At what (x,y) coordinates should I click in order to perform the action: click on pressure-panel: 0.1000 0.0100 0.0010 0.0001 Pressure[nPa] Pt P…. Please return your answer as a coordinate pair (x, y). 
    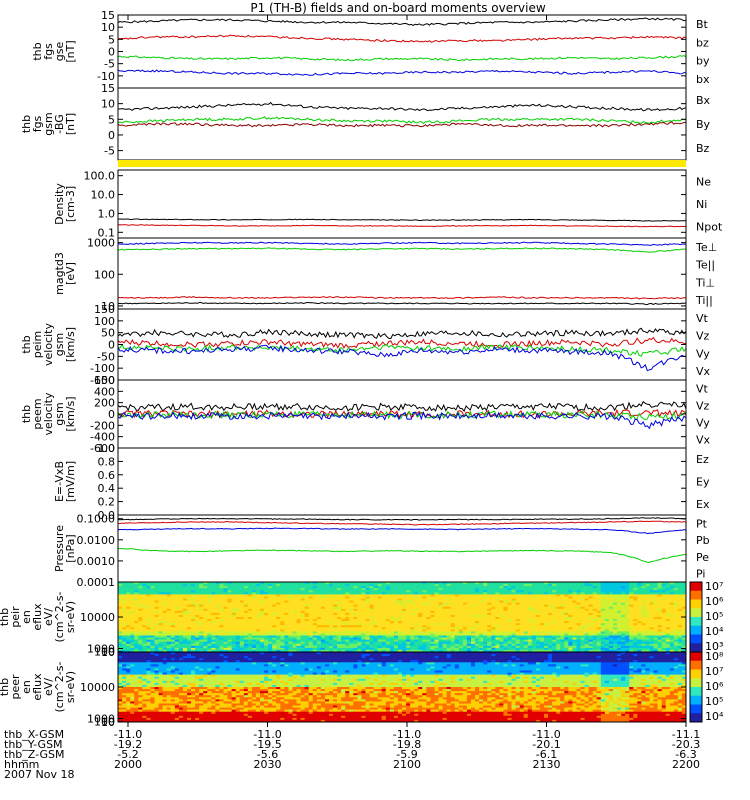
    Looking at the image, I should click on (381, 551).